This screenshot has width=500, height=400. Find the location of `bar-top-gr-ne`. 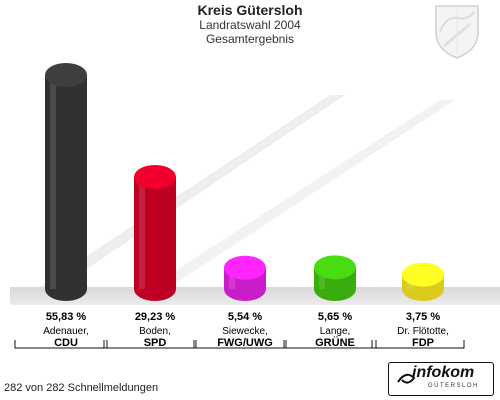

bar-top-gr-ne is located at coordinates (335, 267).